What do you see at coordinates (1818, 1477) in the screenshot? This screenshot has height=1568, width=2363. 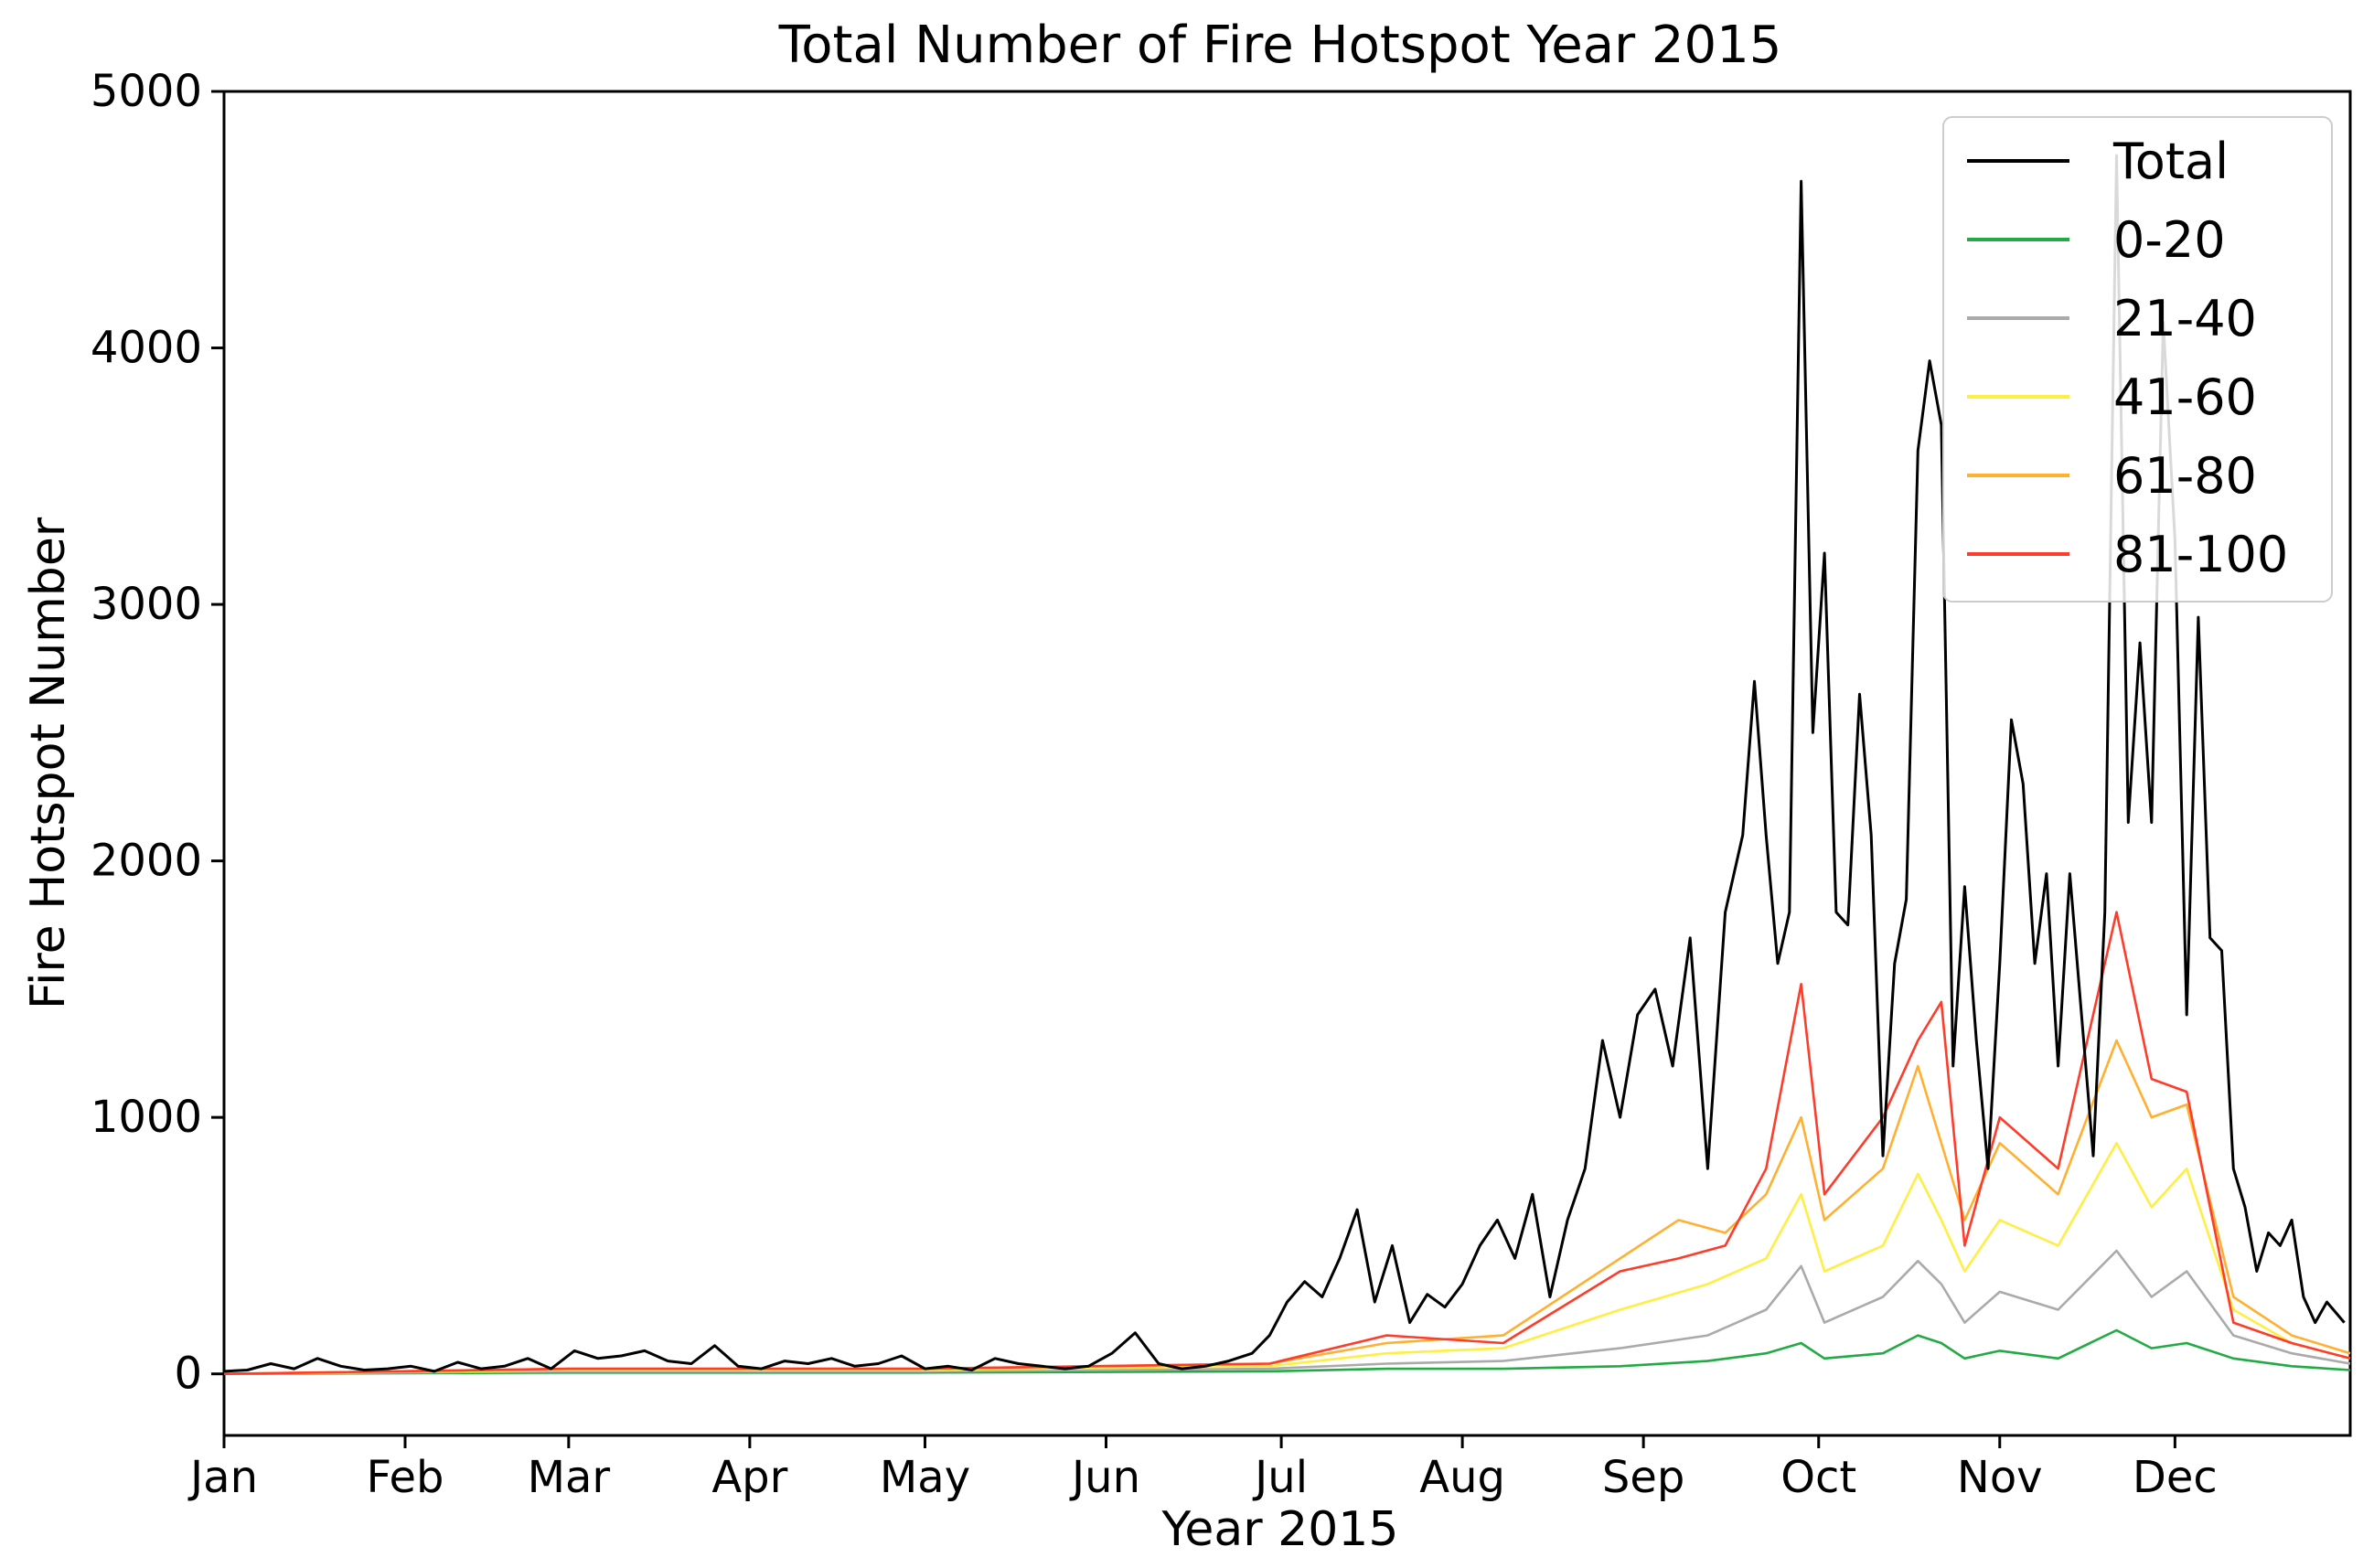 I see `x-tick-label: Oct` at bounding box center [1818, 1477].